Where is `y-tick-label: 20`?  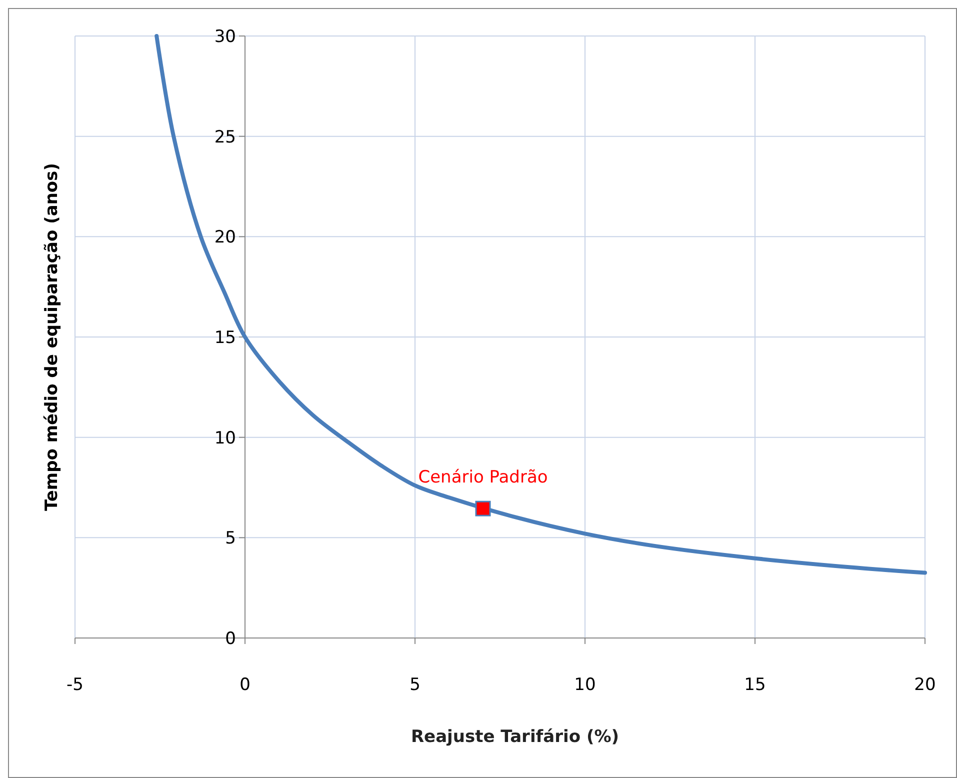 y-tick-label: 20 is located at coordinates (225, 238).